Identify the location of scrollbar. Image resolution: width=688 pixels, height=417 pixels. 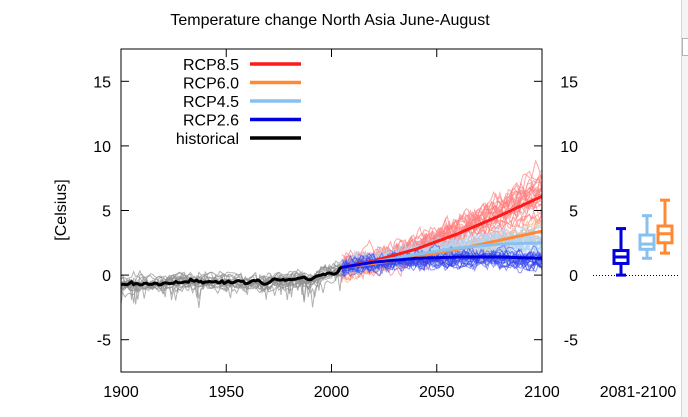
(684, 208).